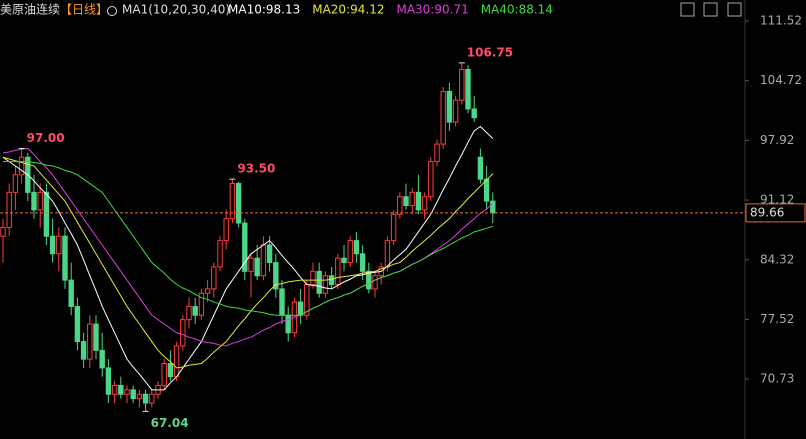 This screenshot has width=806, height=439. Describe the element at coordinates (84, 10) in the screenshot. I see `period: 【日线】` at that location.